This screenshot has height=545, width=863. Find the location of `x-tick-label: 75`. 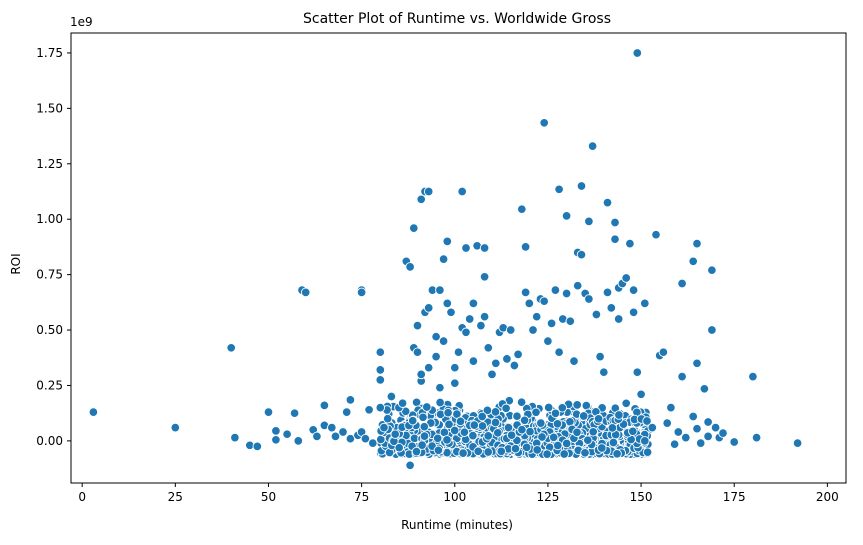

x-tick-label: 75 is located at coordinates (361, 497).